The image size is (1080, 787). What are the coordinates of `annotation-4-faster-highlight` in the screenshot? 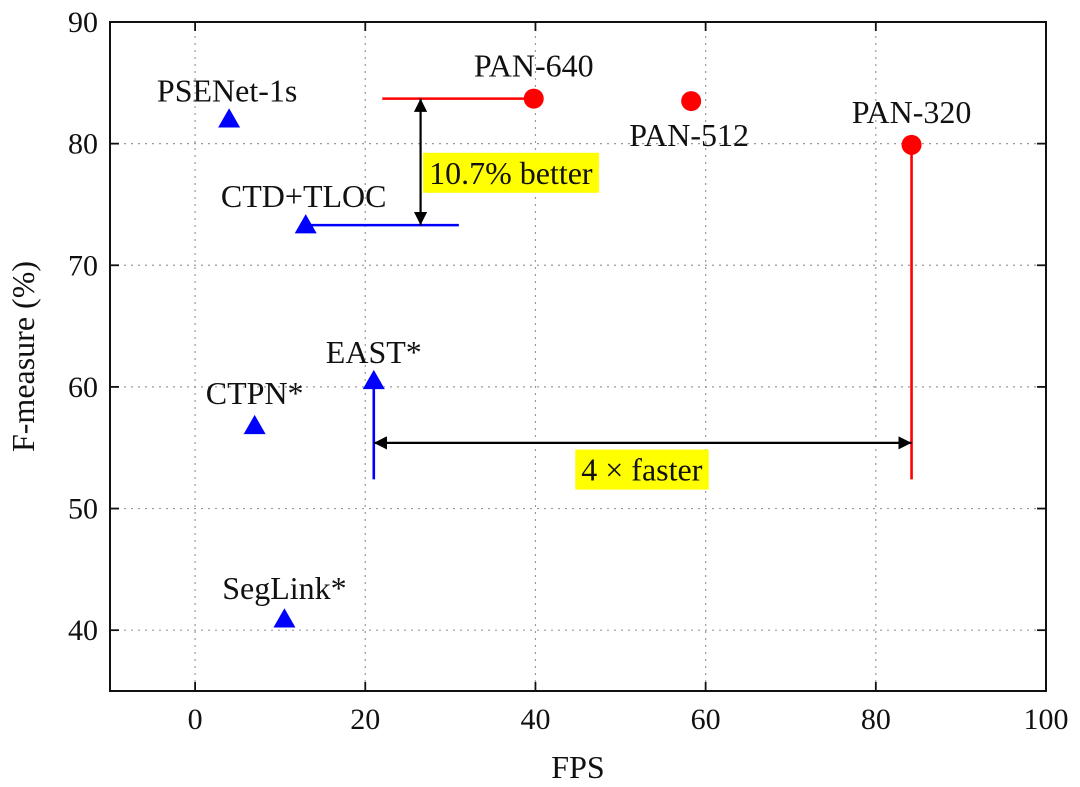 It's located at (642, 469).